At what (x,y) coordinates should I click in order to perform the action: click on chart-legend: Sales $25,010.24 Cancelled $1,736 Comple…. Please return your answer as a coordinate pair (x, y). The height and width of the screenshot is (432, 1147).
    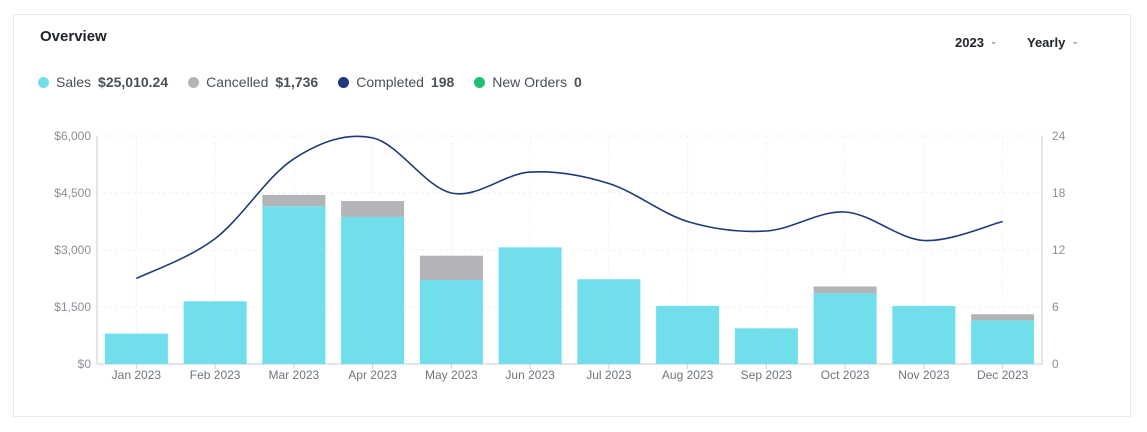
    Looking at the image, I should click on (320, 82).